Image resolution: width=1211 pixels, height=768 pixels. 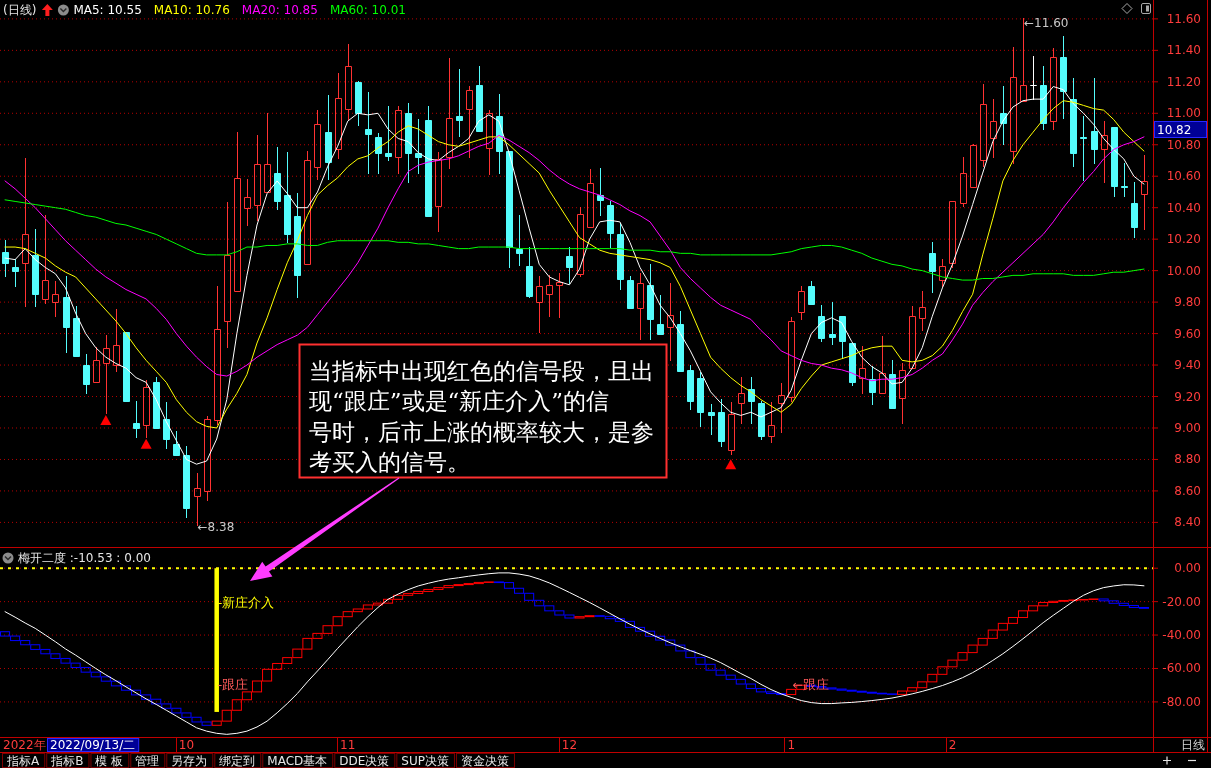 I want to click on text: MA60: 10.01, so click(x=367, y=10).